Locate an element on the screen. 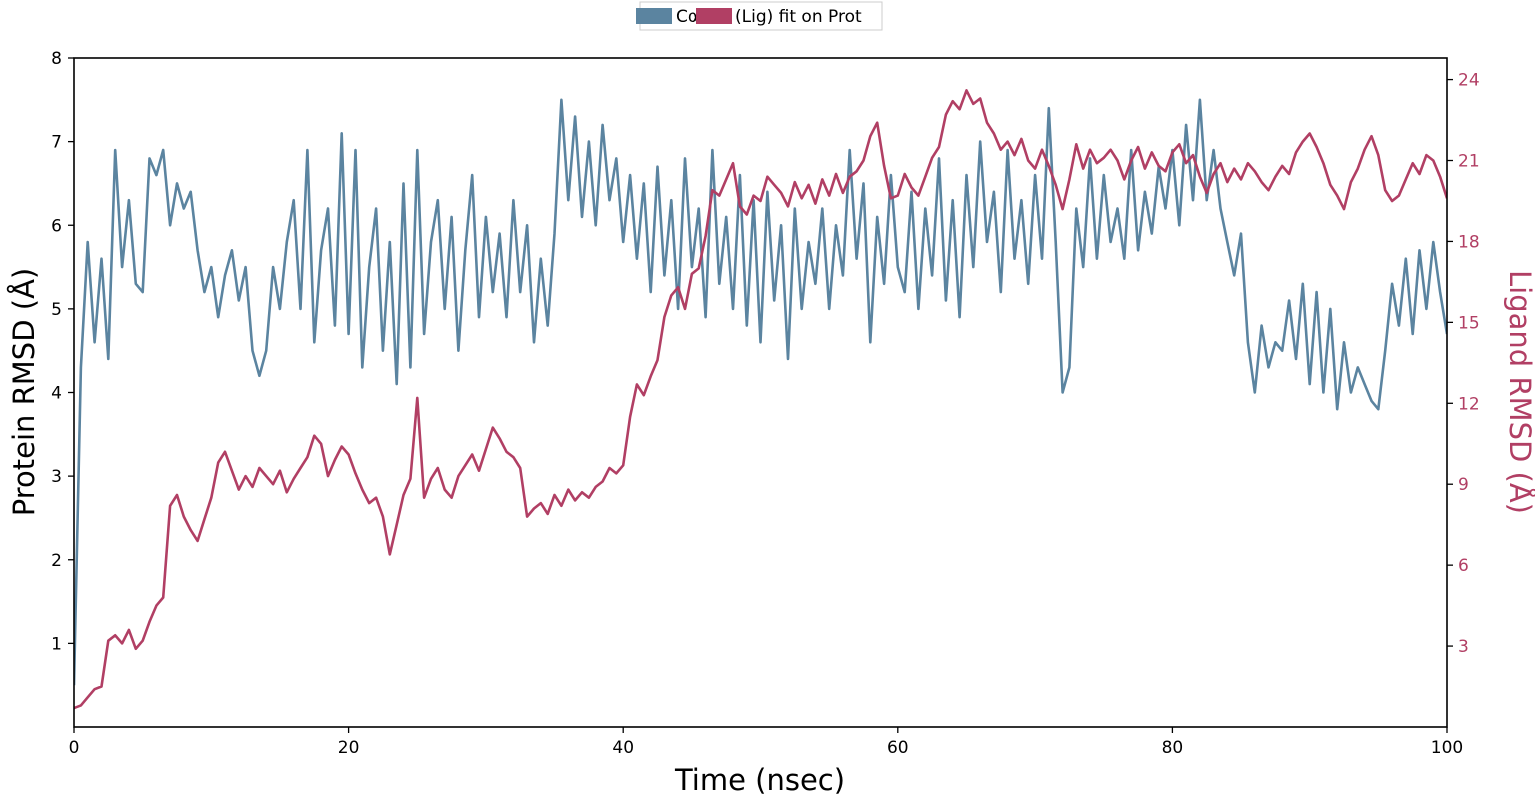 The height and width of the screenshot is (802, 1535). legend: Cα (Lig) fit on Prot is located at coordinates (759, 16).